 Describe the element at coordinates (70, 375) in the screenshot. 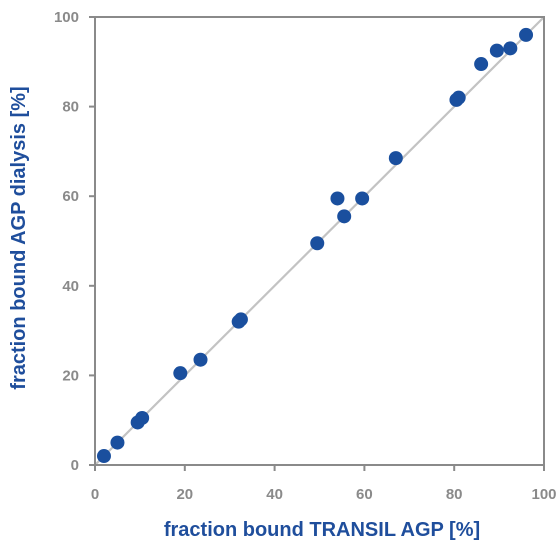

I see `y-tick-label: 20` at that location.